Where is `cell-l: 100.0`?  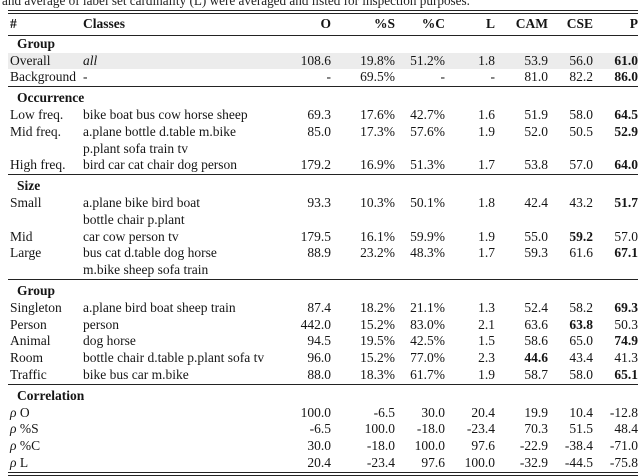 cell-l: 100.0 is located at coordinates (479, 462).